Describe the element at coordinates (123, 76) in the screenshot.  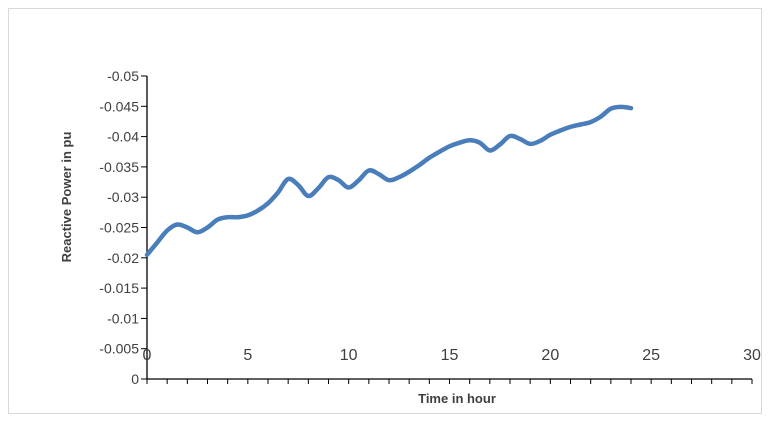
I see `y-tick-label: -0.05` at that location.